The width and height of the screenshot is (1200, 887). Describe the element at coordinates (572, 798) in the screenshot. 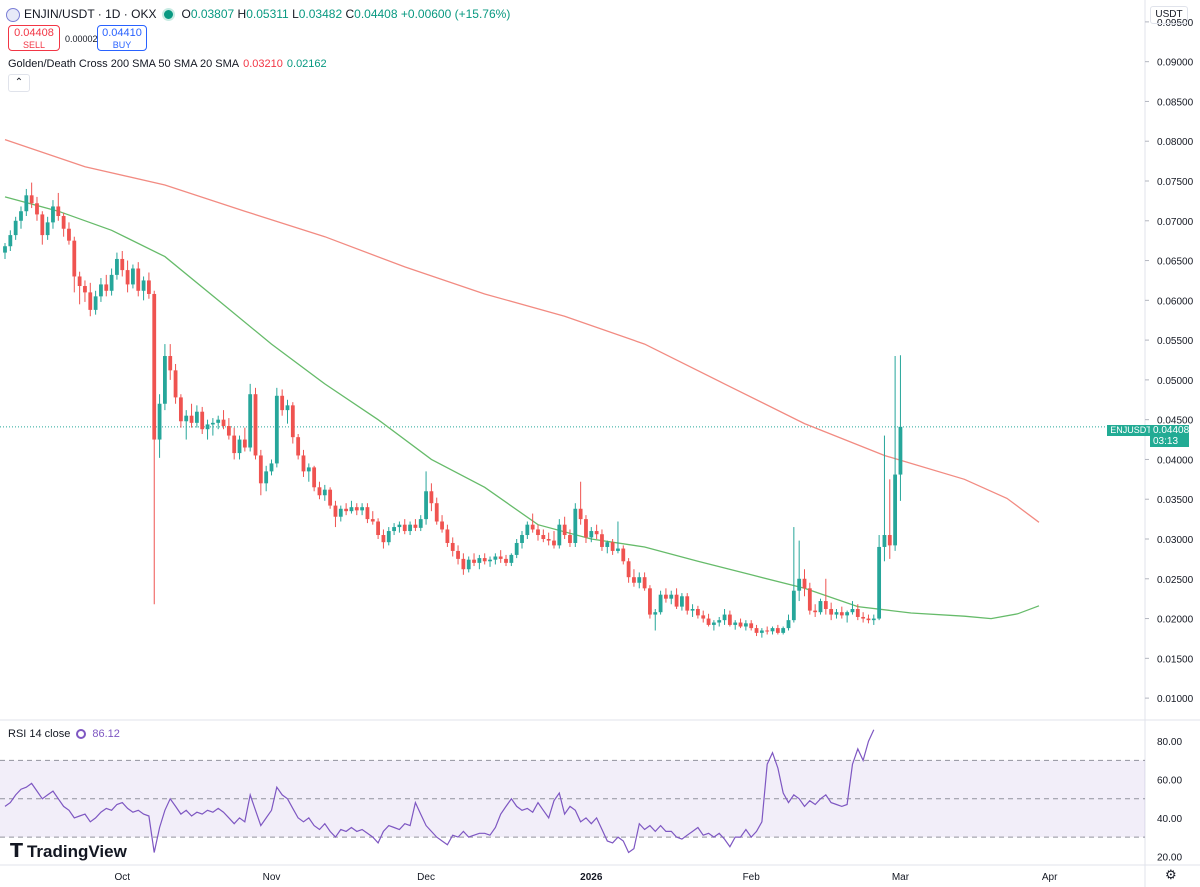

I see `rsi-pane` at that location.